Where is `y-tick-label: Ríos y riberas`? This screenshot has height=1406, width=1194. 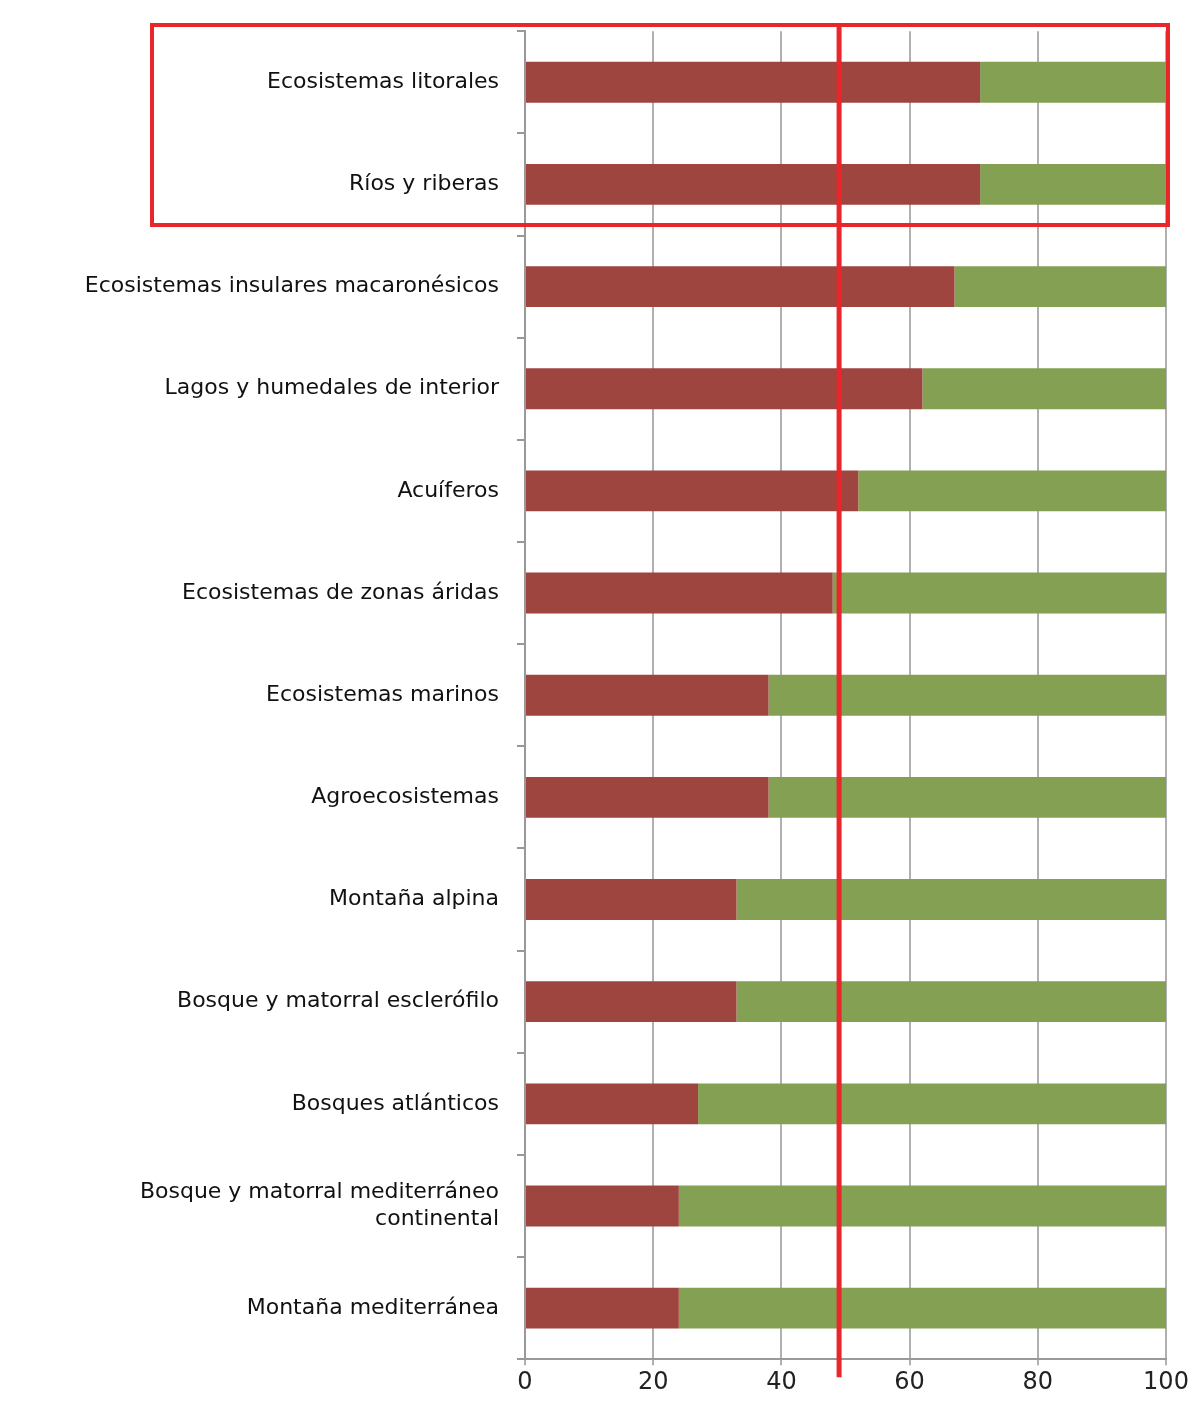 y-tick-label: Ríos y riberas is located at coordinates (424, 183).